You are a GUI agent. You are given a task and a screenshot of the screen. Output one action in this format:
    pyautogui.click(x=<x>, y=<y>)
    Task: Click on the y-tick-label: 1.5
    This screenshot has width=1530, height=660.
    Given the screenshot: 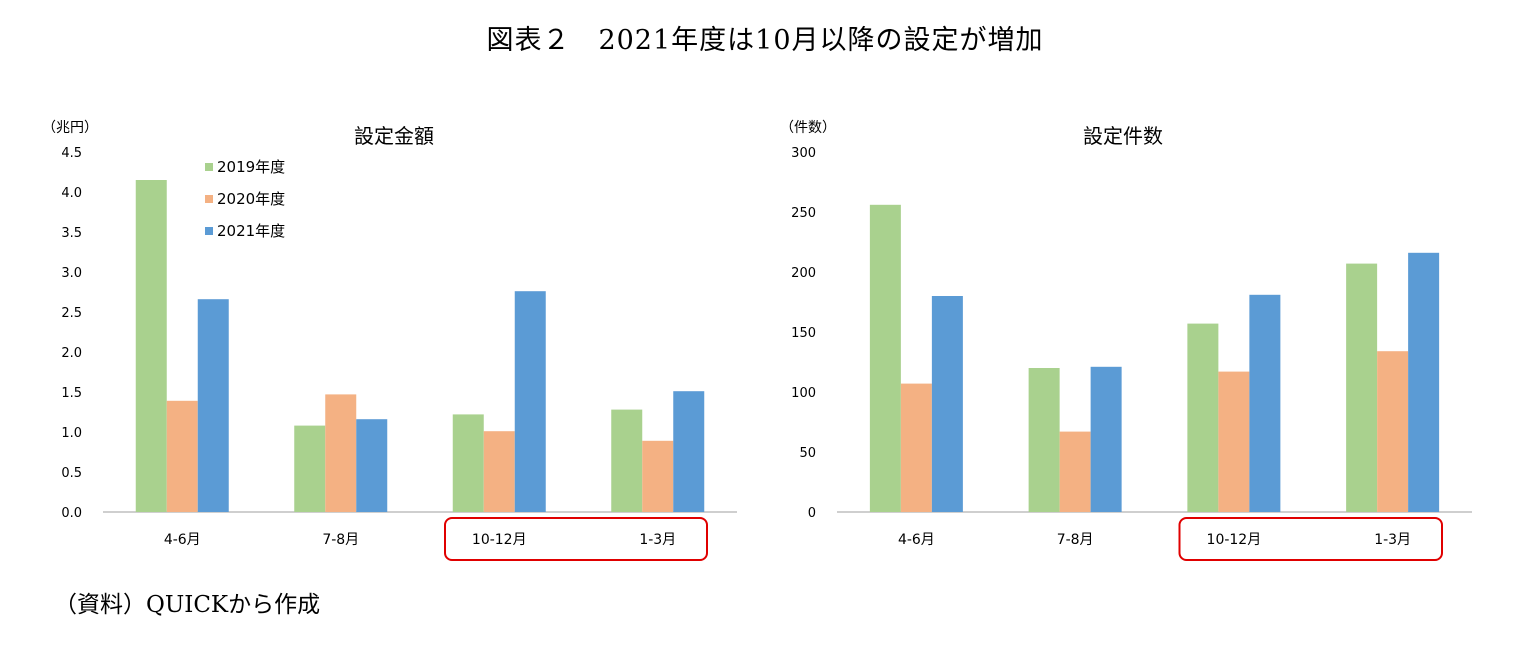 What is the action you would take?
    pyautogui.click(x=71, y=393)
    